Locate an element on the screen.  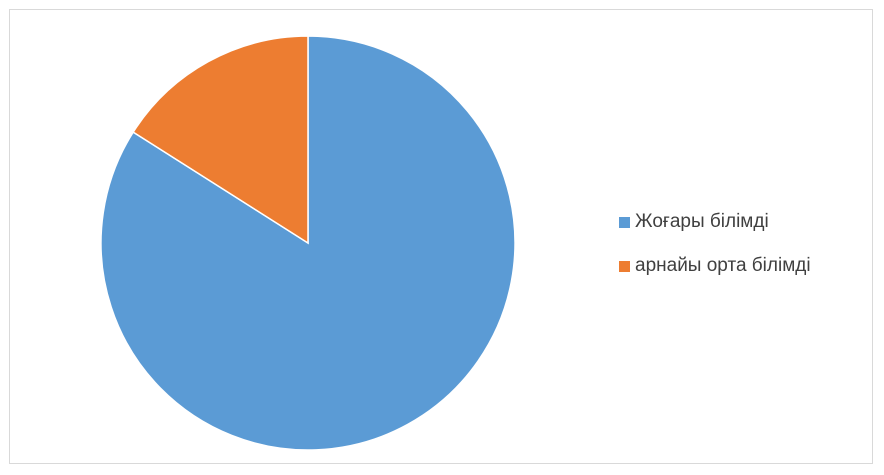
legend: Жоғары білімді арнайы орта білімді is located at coordinates (715, 254).